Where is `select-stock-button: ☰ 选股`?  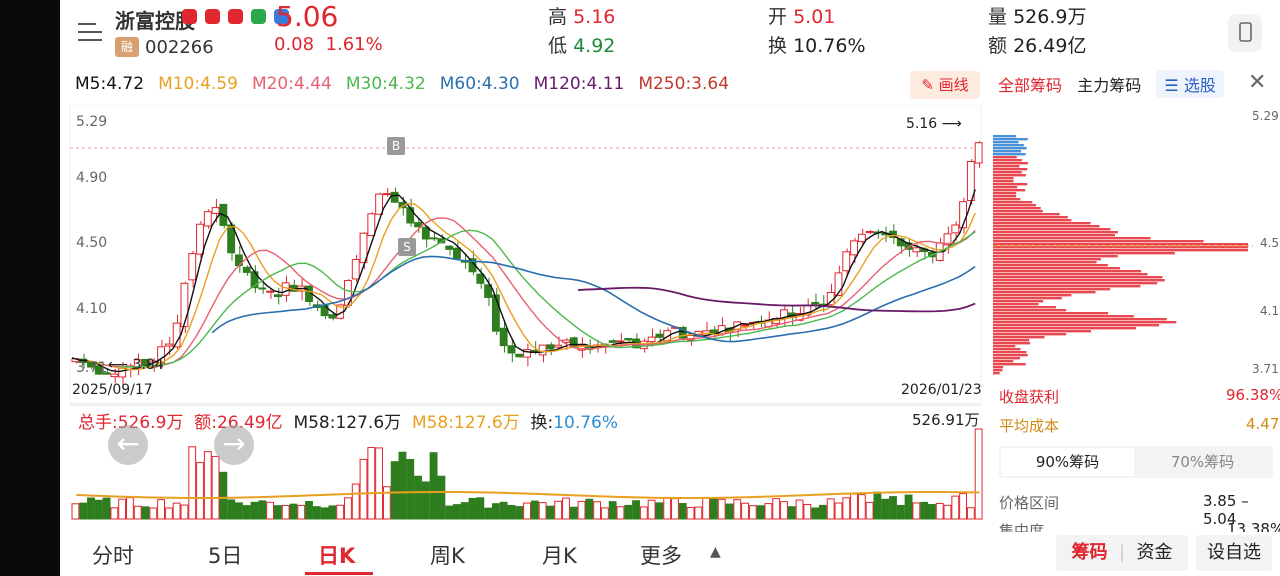
select-stock-button: ☰ 选股 is located at coordinates (1190, 84).